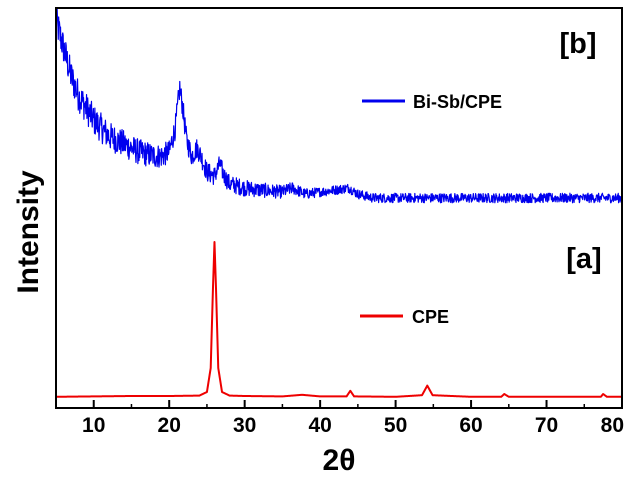  I want to click on panel-label-b: [b], so click(577, 44).